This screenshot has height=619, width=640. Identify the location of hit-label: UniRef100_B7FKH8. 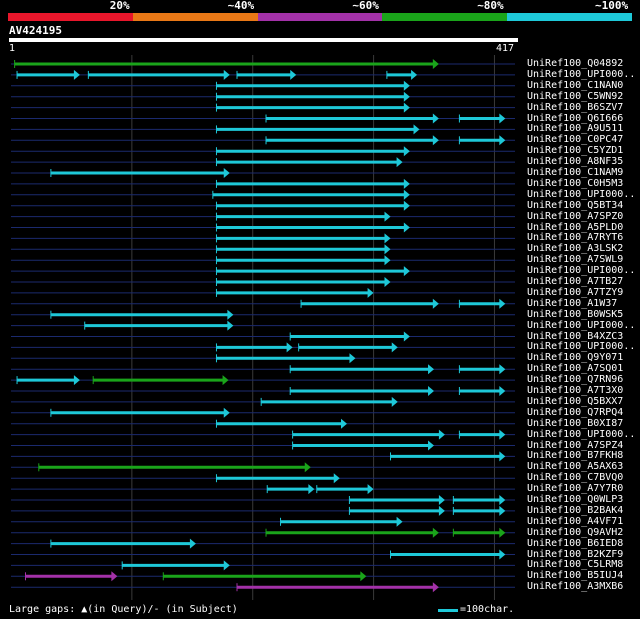
(575, 456).